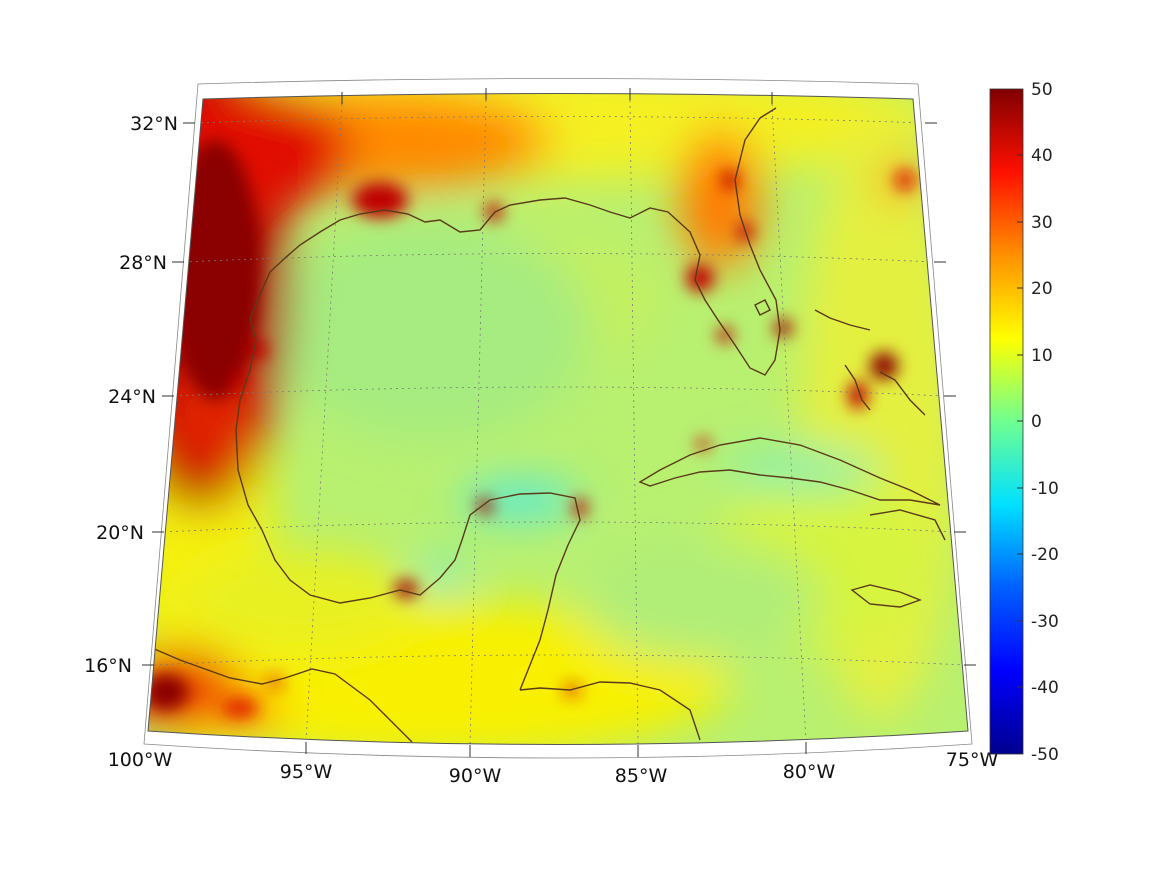 The width and height of the screenshot is (1167, 875). I want to click on longitude-labels: 100°W 95°W 90°W 85°W 80°W 75°W, so click(553, 768).